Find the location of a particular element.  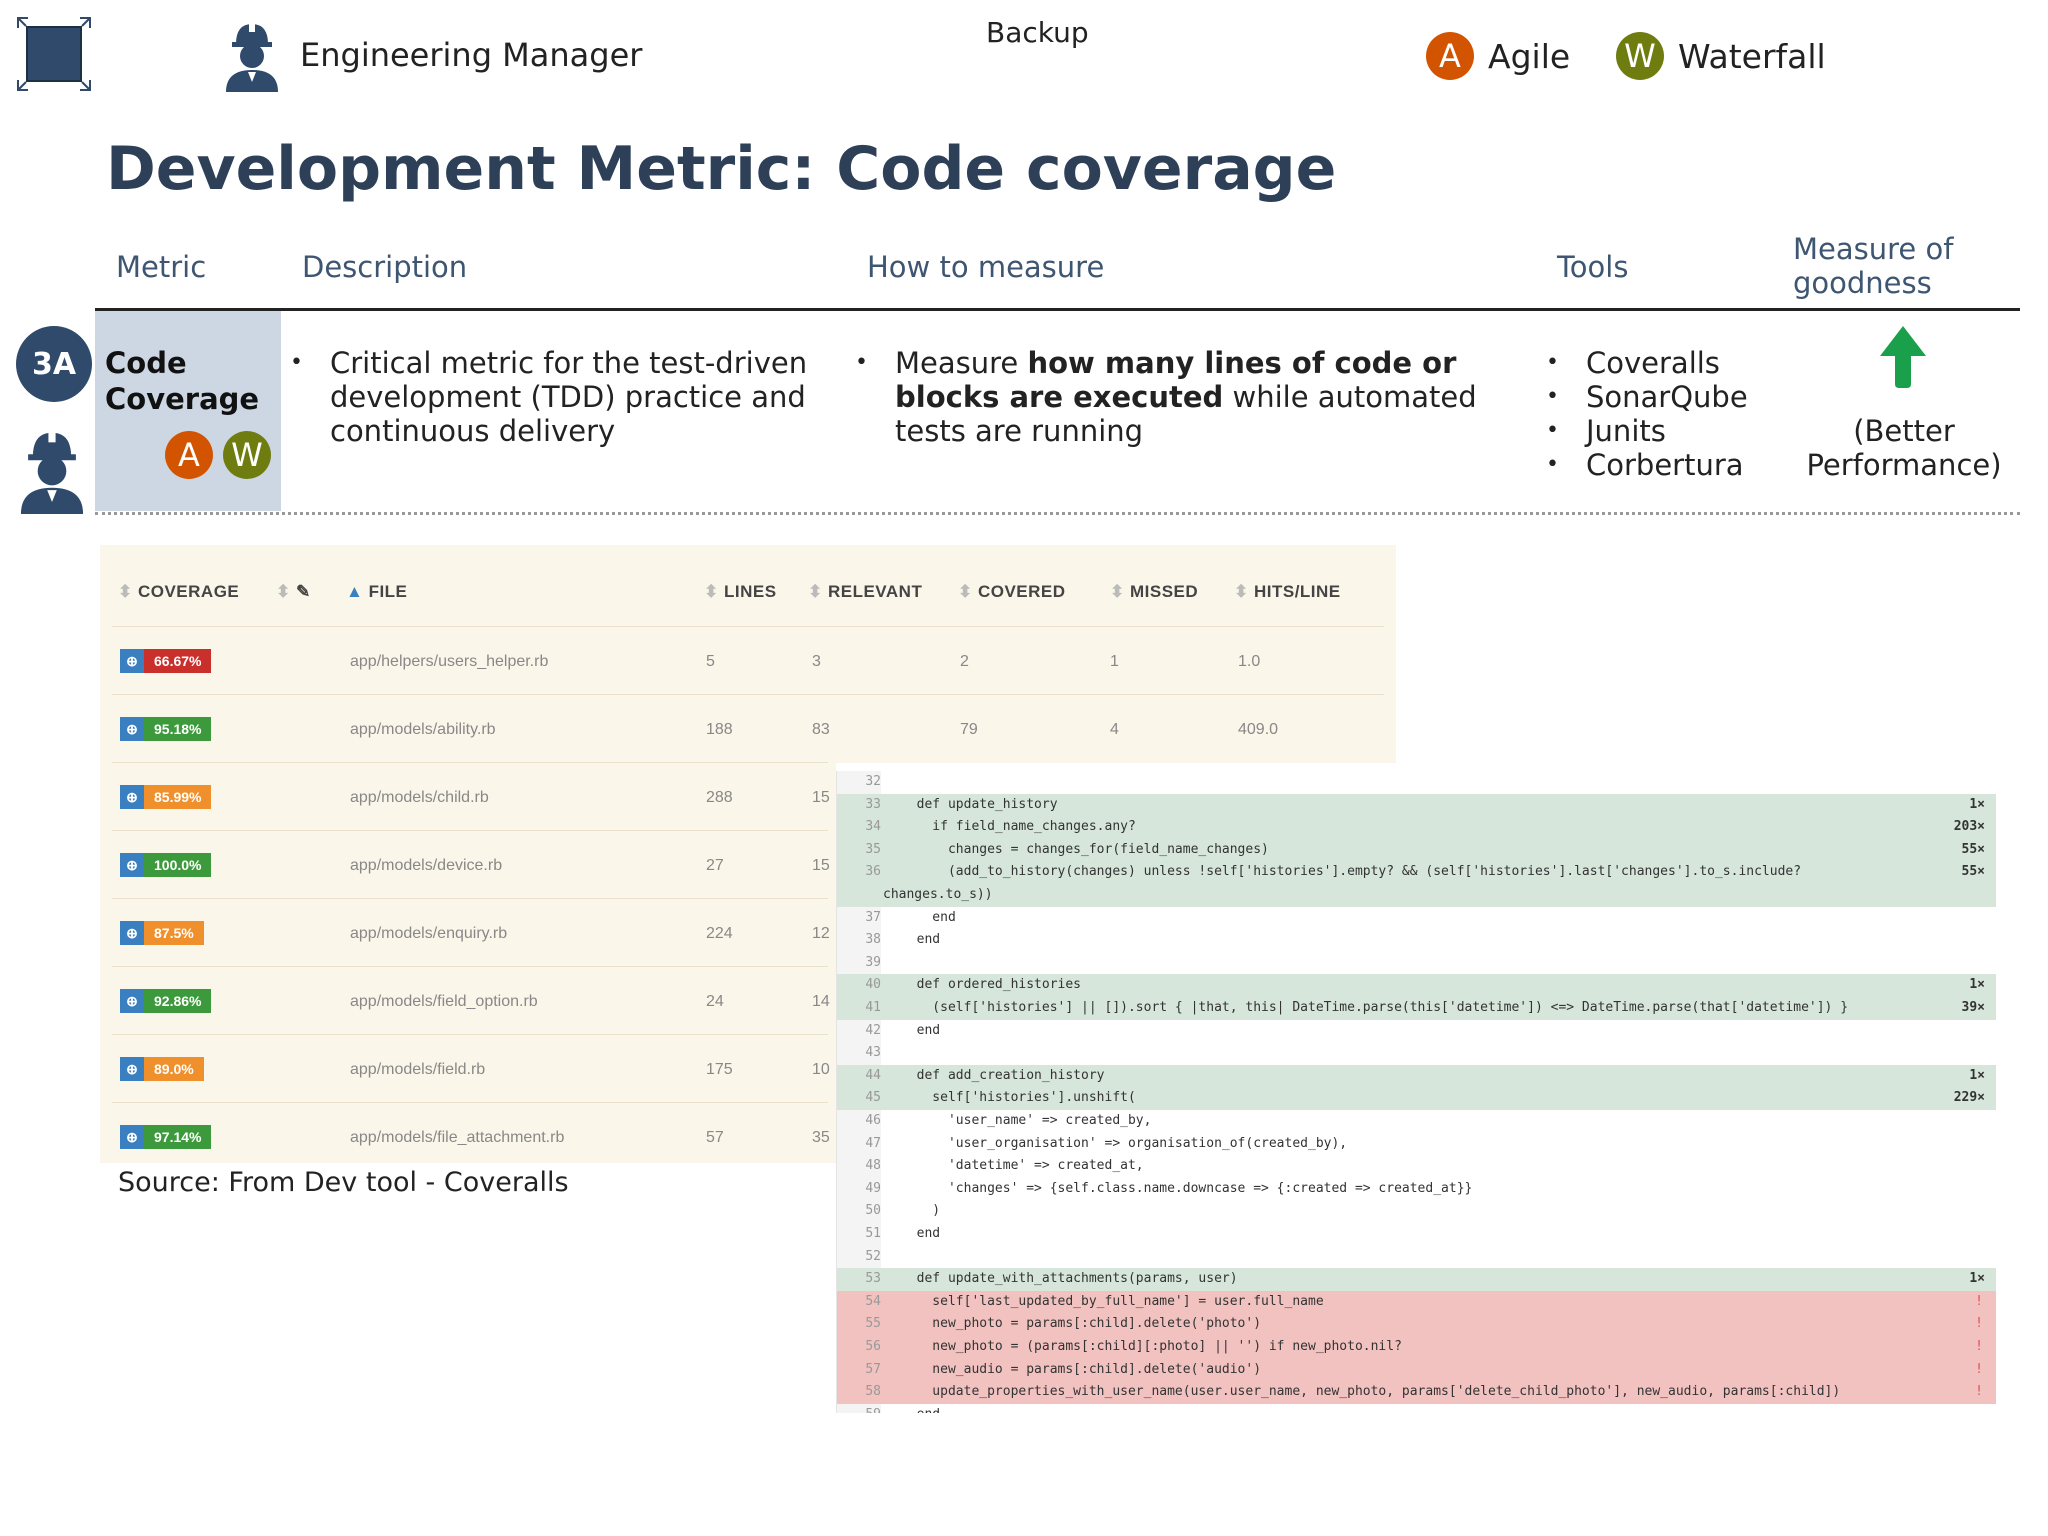

coverage-row: ⊕ 85.99% app/models/child.rb 288 15 is located at coordinates (471, 794).